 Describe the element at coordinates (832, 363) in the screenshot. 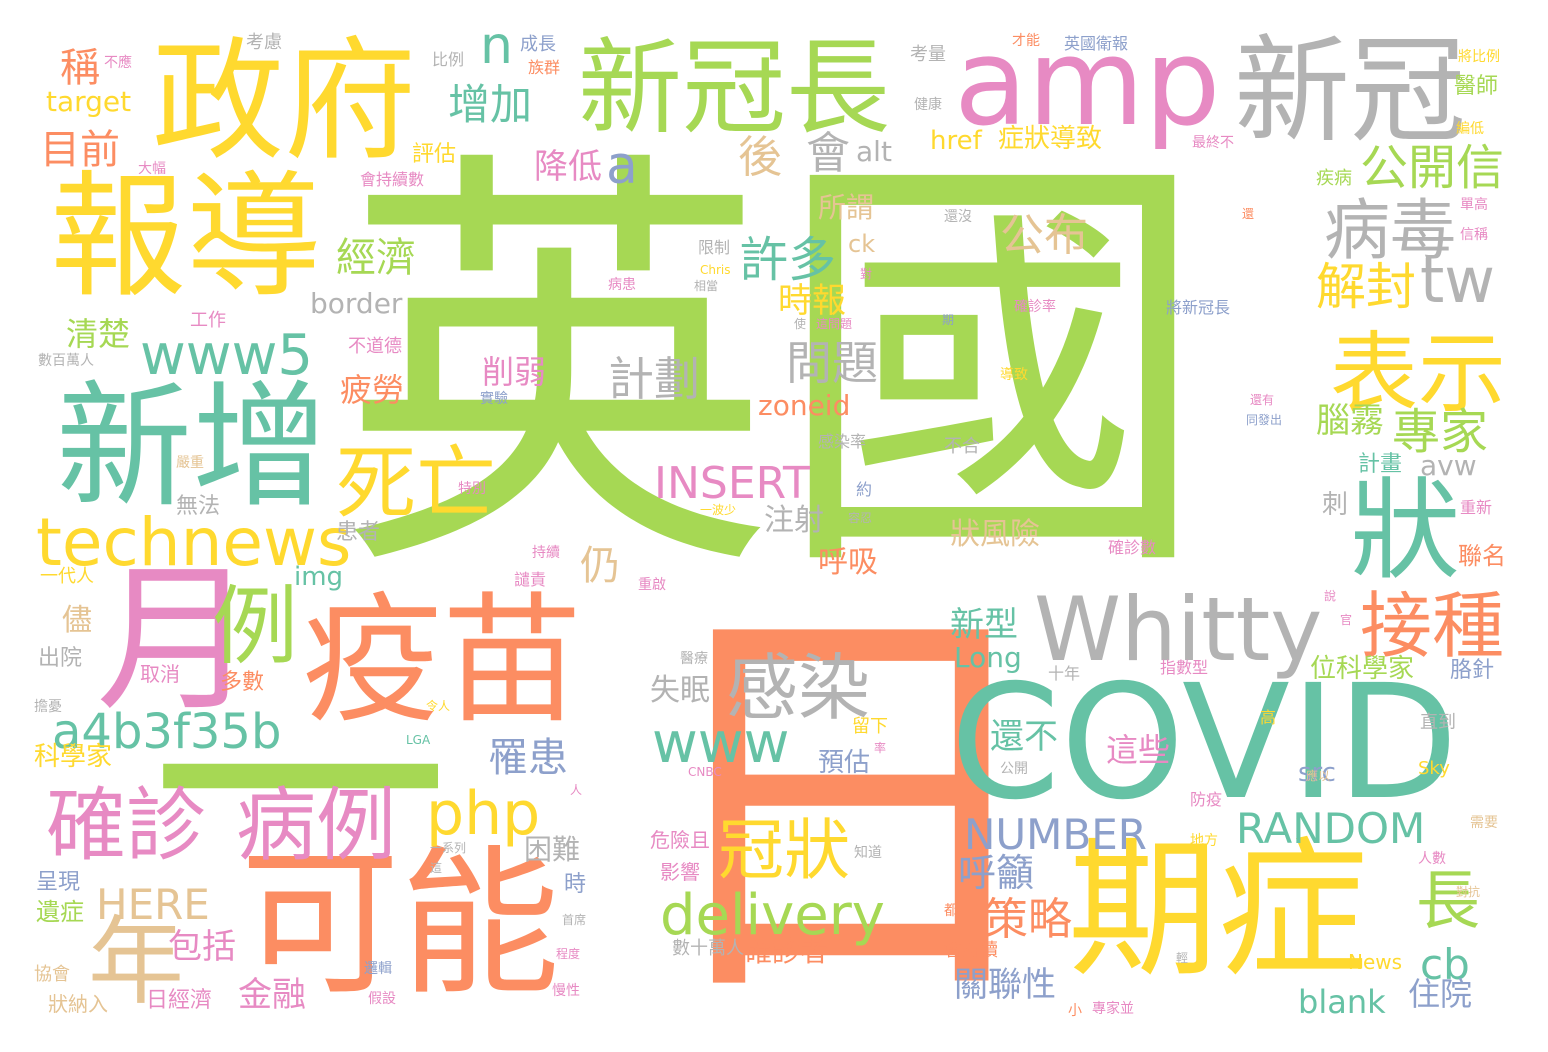

I see `word-problem: 問題` at that location.